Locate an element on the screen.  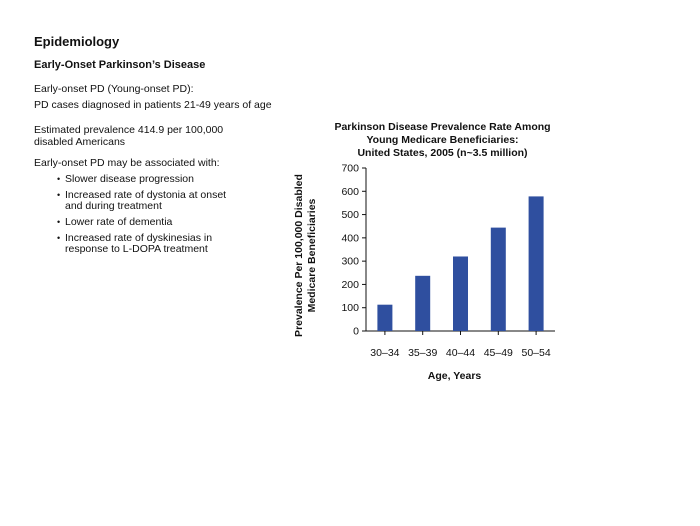
associations-heading: Early-onset PD may be associated with: is located at coordinates (127, 163).